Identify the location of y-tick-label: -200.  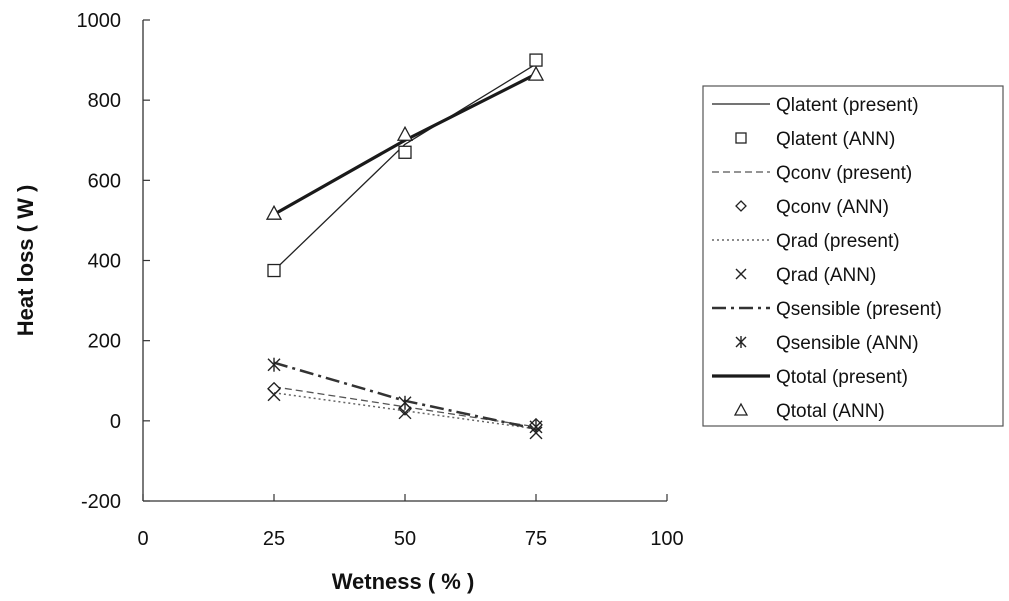
(101, 502).